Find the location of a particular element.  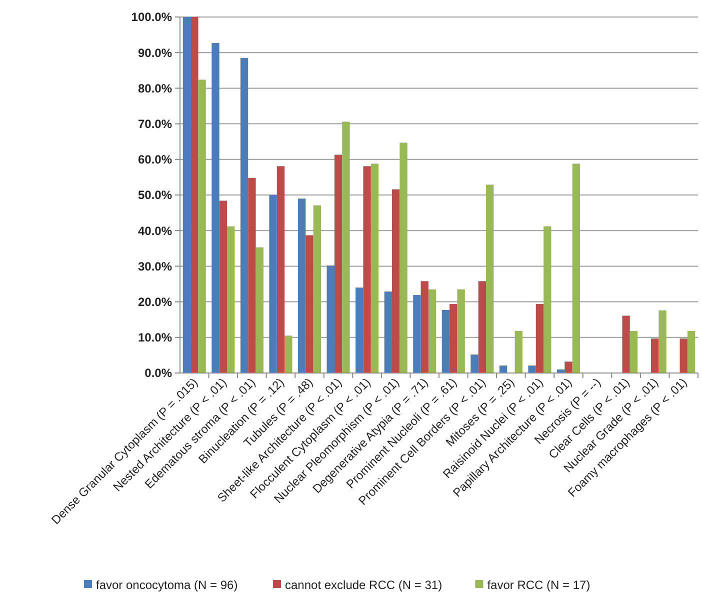

legend-label: cannot exclude RCC (N = 31) is located at coordinates (363, 585).